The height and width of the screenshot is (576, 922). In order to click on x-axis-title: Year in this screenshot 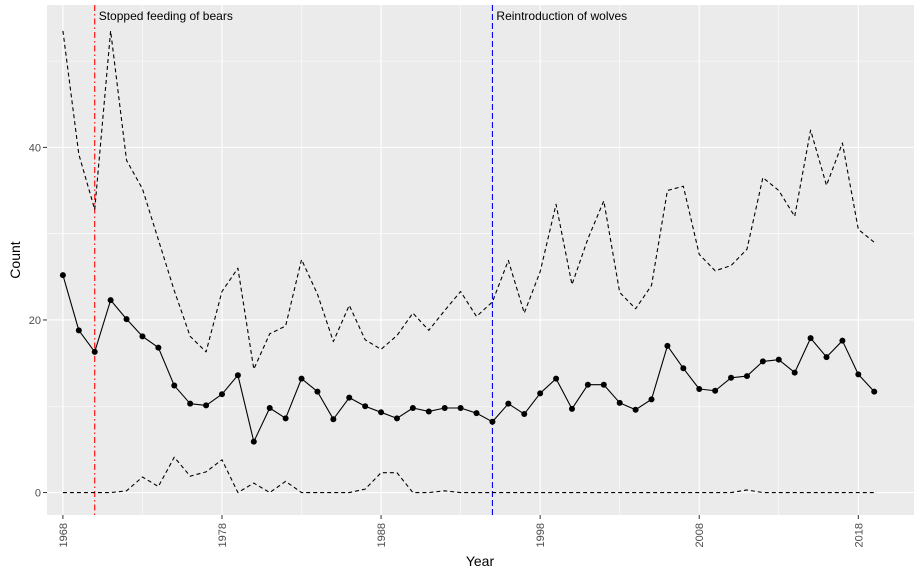, I will do `click(480, 561)`.